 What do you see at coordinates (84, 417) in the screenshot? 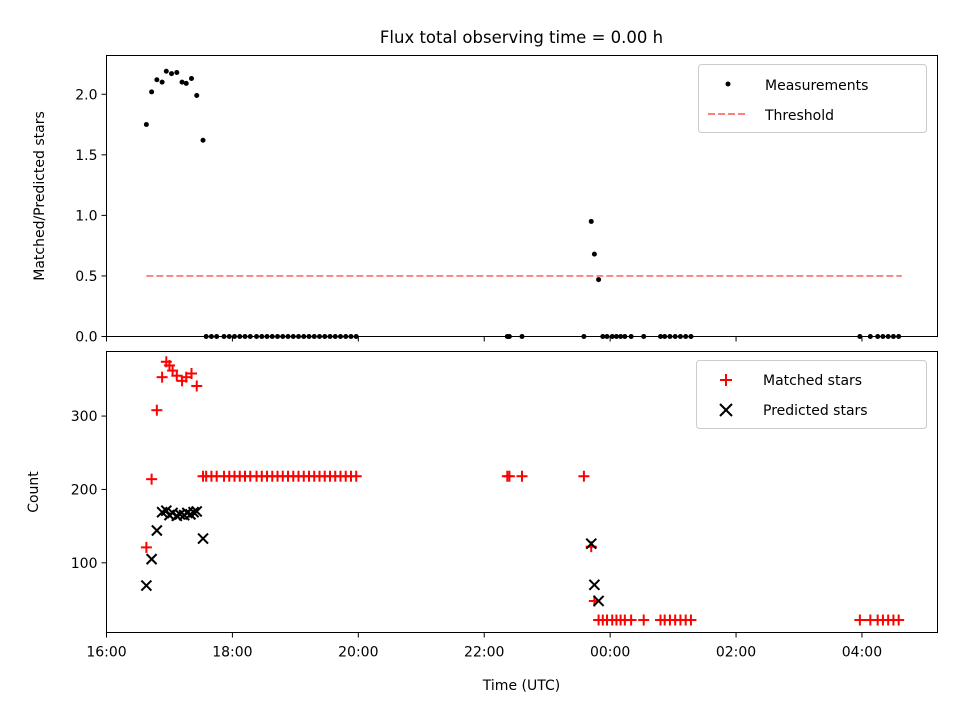
I see `bottom-y-tick-label: 300` at bounding box center [84, 417].